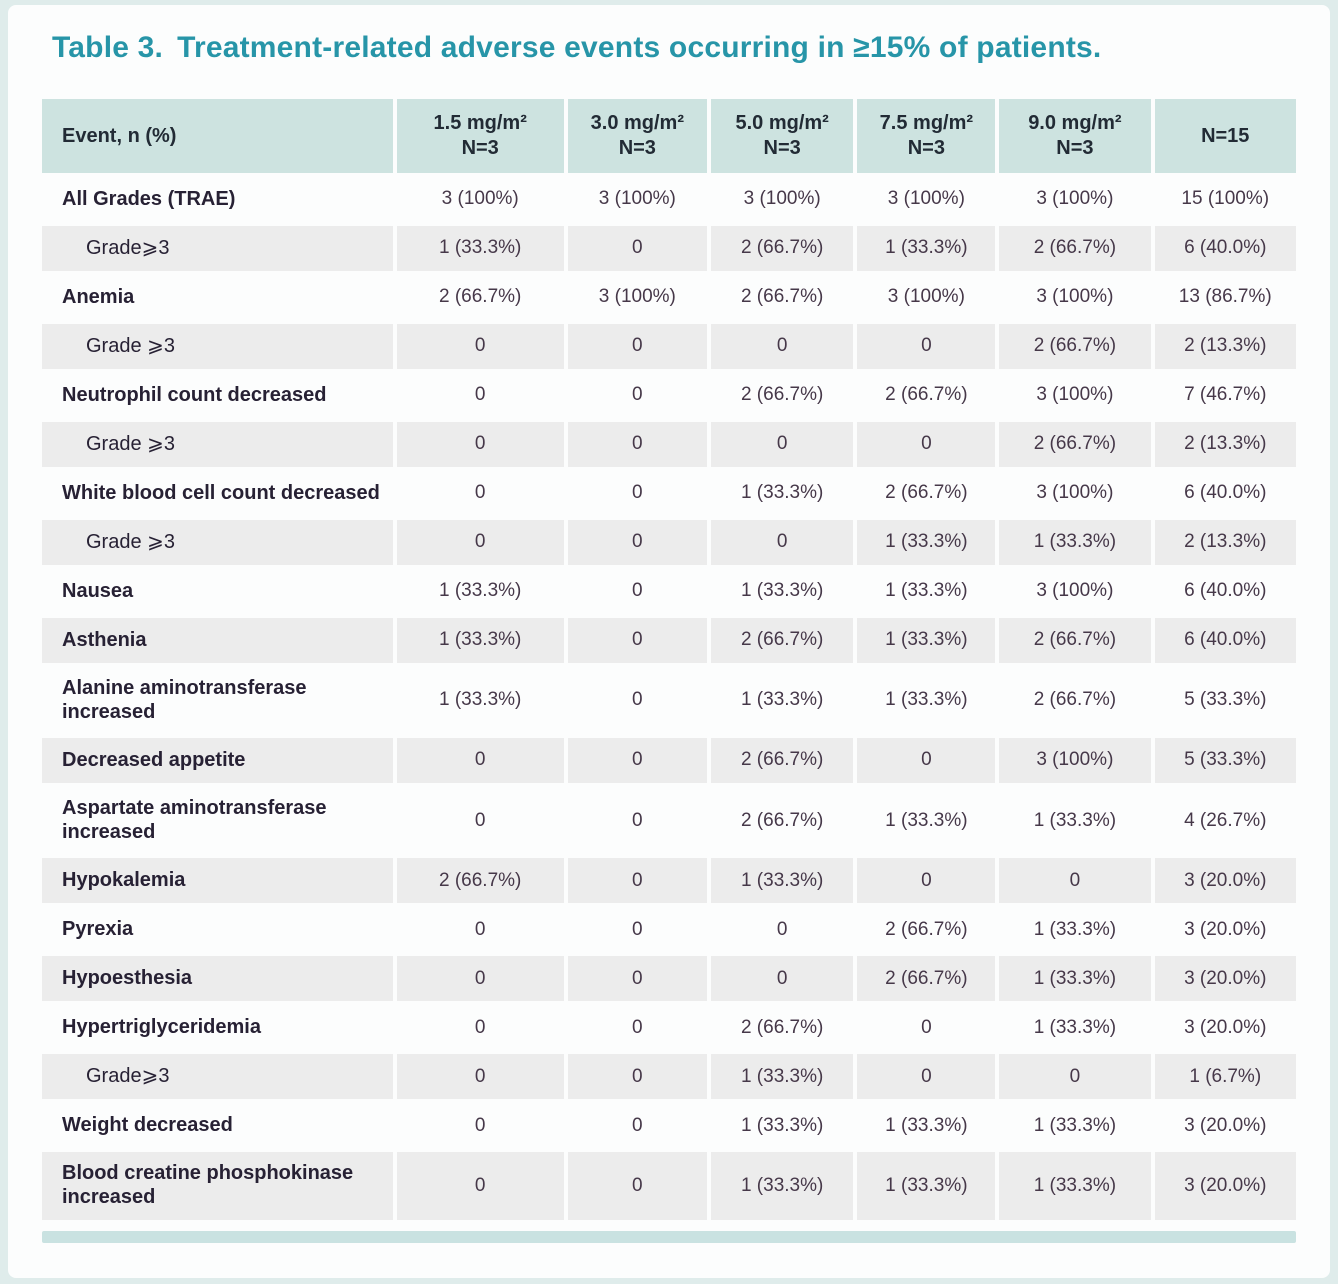  Describe the element at coordinates (184, 700) in the screenshot. I see `event-label-cell: Alanine aminotransferase increased` at that location.